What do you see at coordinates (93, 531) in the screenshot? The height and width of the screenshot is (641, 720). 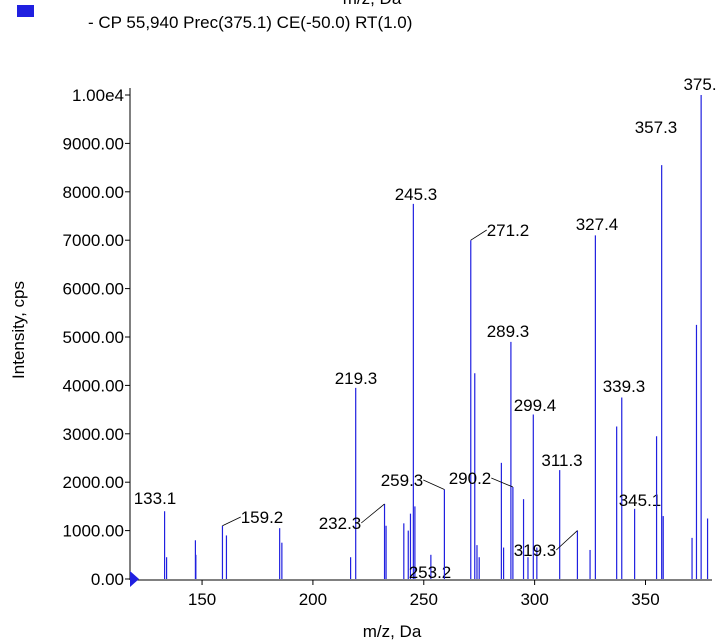 I see `y-tick-label: 1000.00` at bounding box center [93, 531].